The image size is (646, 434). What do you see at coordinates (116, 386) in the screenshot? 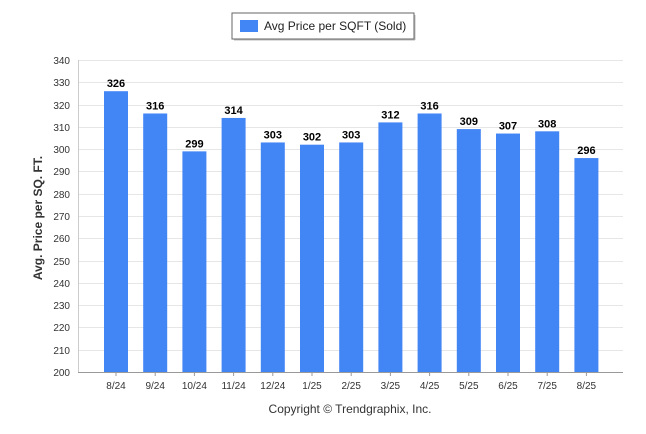
I see `x-tick-label: 8/24` at bounding box center [116, 386].